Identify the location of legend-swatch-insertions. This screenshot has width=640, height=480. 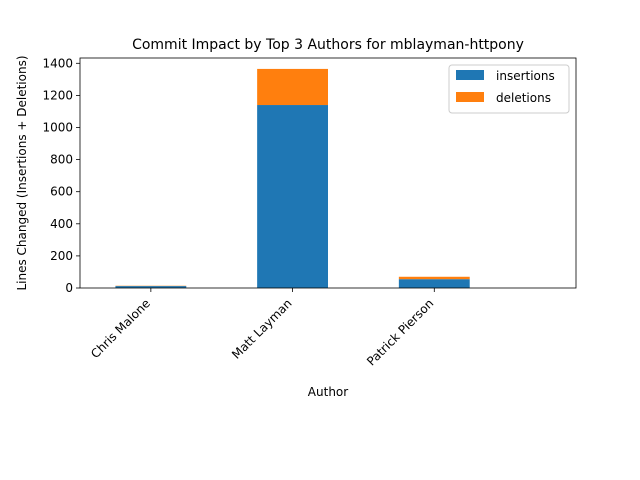
(470, 75).